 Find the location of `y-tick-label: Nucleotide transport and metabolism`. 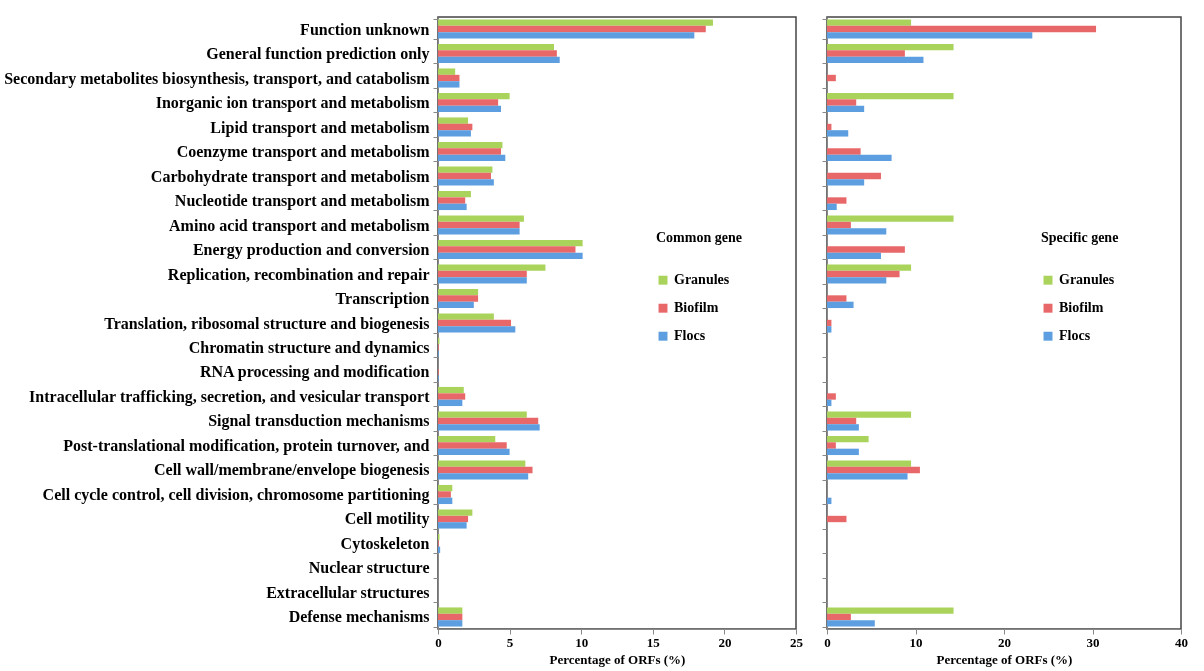

y-tick-label: Nucleotide transport and metabolism is located at coordinates (302, 201).